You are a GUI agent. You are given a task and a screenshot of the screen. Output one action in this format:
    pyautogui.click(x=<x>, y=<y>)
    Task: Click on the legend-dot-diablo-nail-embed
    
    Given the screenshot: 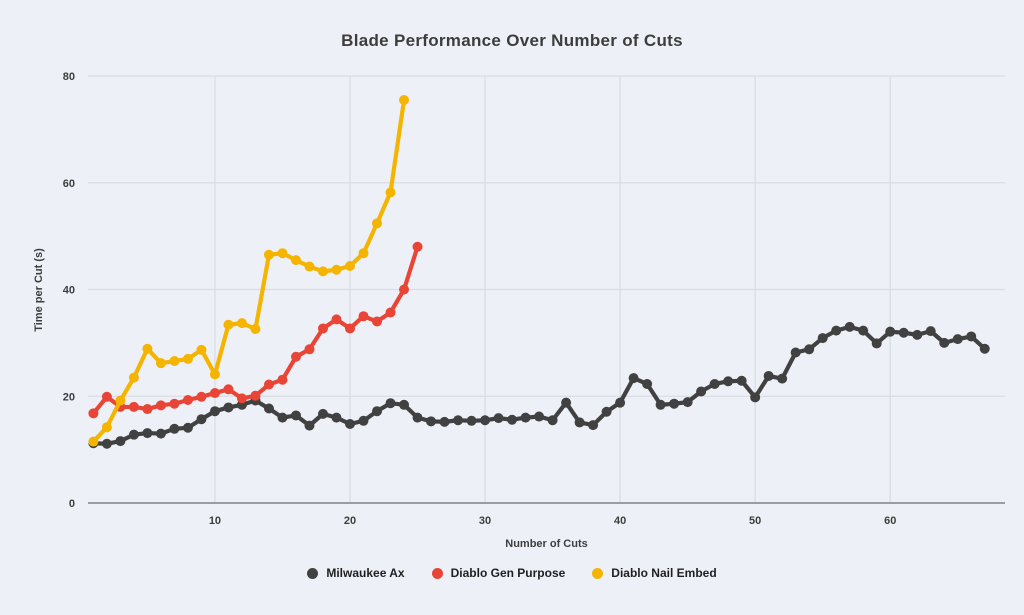 What is the action you would take?
    pyautogui.click(x=598, y=573)
    